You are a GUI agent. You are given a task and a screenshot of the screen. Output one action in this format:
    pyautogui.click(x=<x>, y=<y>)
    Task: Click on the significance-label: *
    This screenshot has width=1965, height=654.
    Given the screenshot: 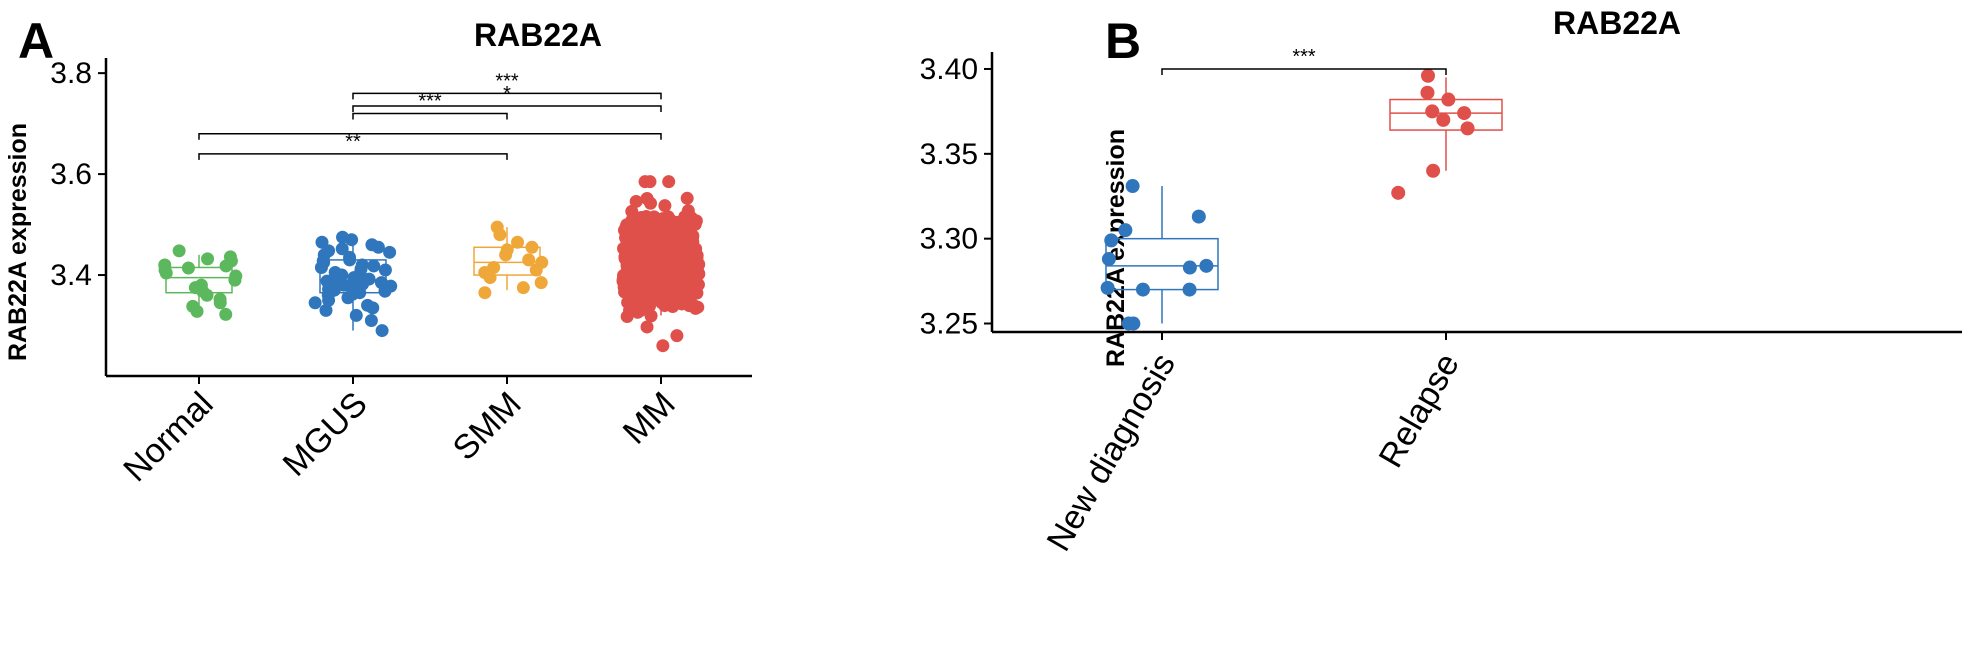 What is the action you would take?
    pyautogui.click(x=507, y=94)
    